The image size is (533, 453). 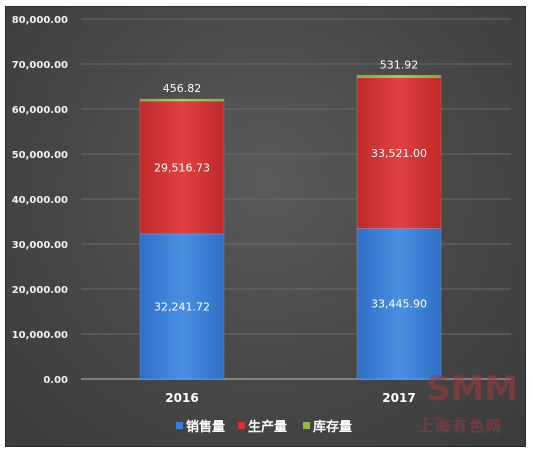 I want to click on data-label: 456.82, so click(x=182, y=88).